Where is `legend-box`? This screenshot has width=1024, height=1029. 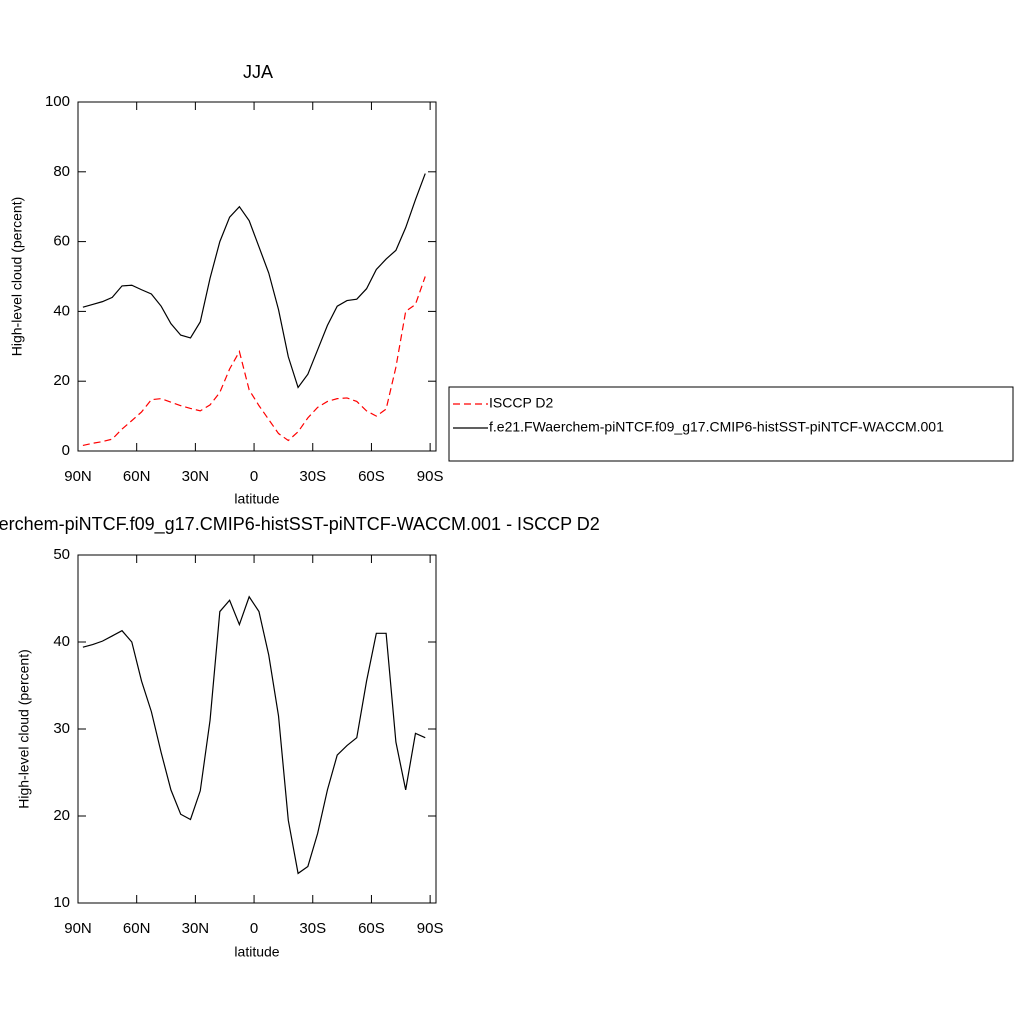
legend-box is located at coordinates (731, 424).